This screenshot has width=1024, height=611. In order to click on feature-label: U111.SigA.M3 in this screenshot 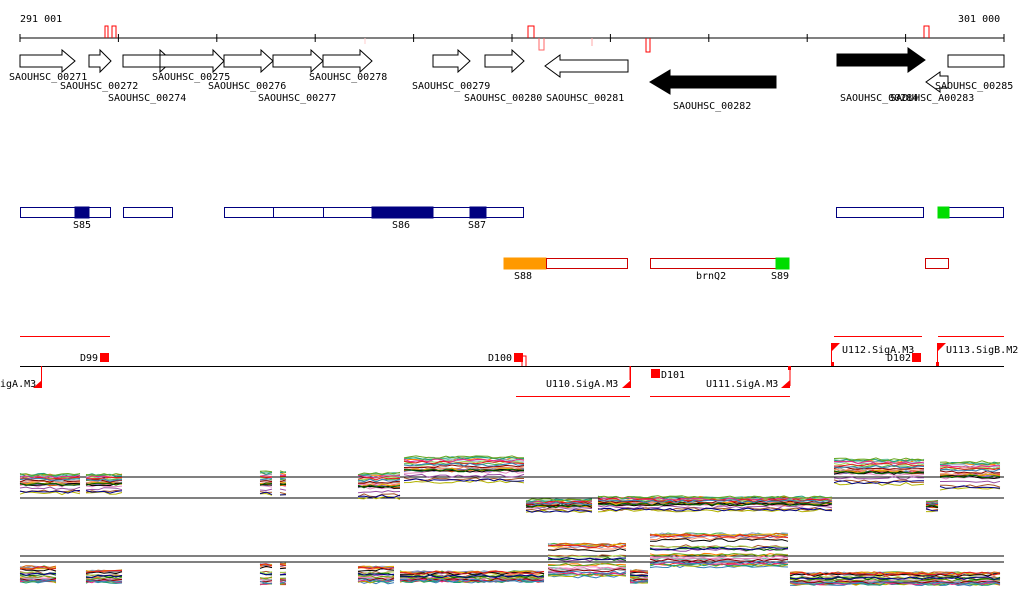, I will do `click(742, 384)`.